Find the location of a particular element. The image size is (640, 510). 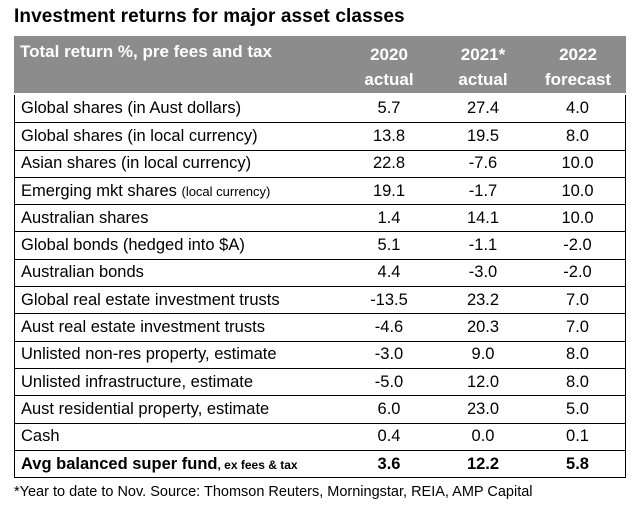

asset-class-label: Global shares (in local currency) is located at coordinates (139, 135).